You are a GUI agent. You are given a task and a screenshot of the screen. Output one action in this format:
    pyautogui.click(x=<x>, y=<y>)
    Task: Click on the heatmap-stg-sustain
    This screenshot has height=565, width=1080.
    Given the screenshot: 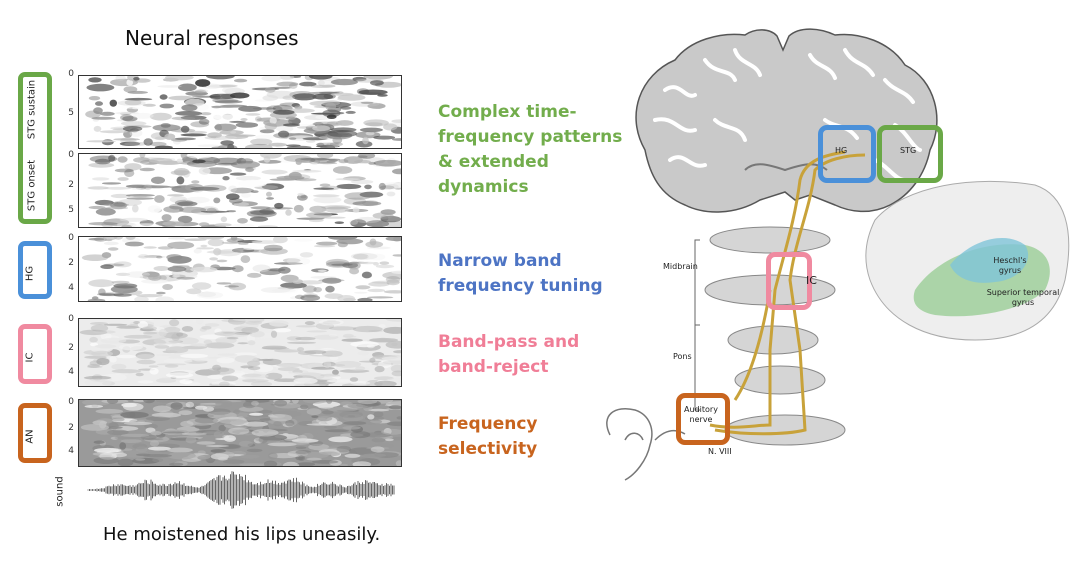 What is the action you would take?
    pyautogui.click(x=240, y=112)
    